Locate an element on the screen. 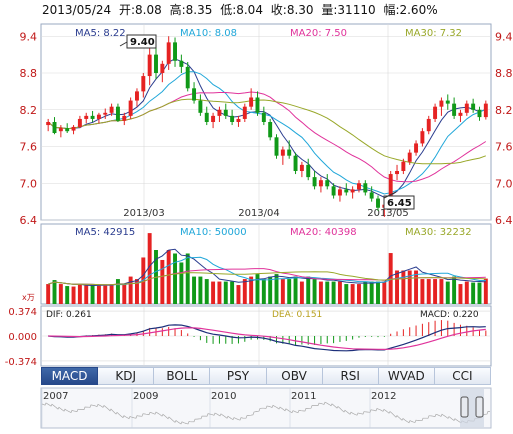  price-x-tick: 2013/05 is located at coordinates (388, 213).